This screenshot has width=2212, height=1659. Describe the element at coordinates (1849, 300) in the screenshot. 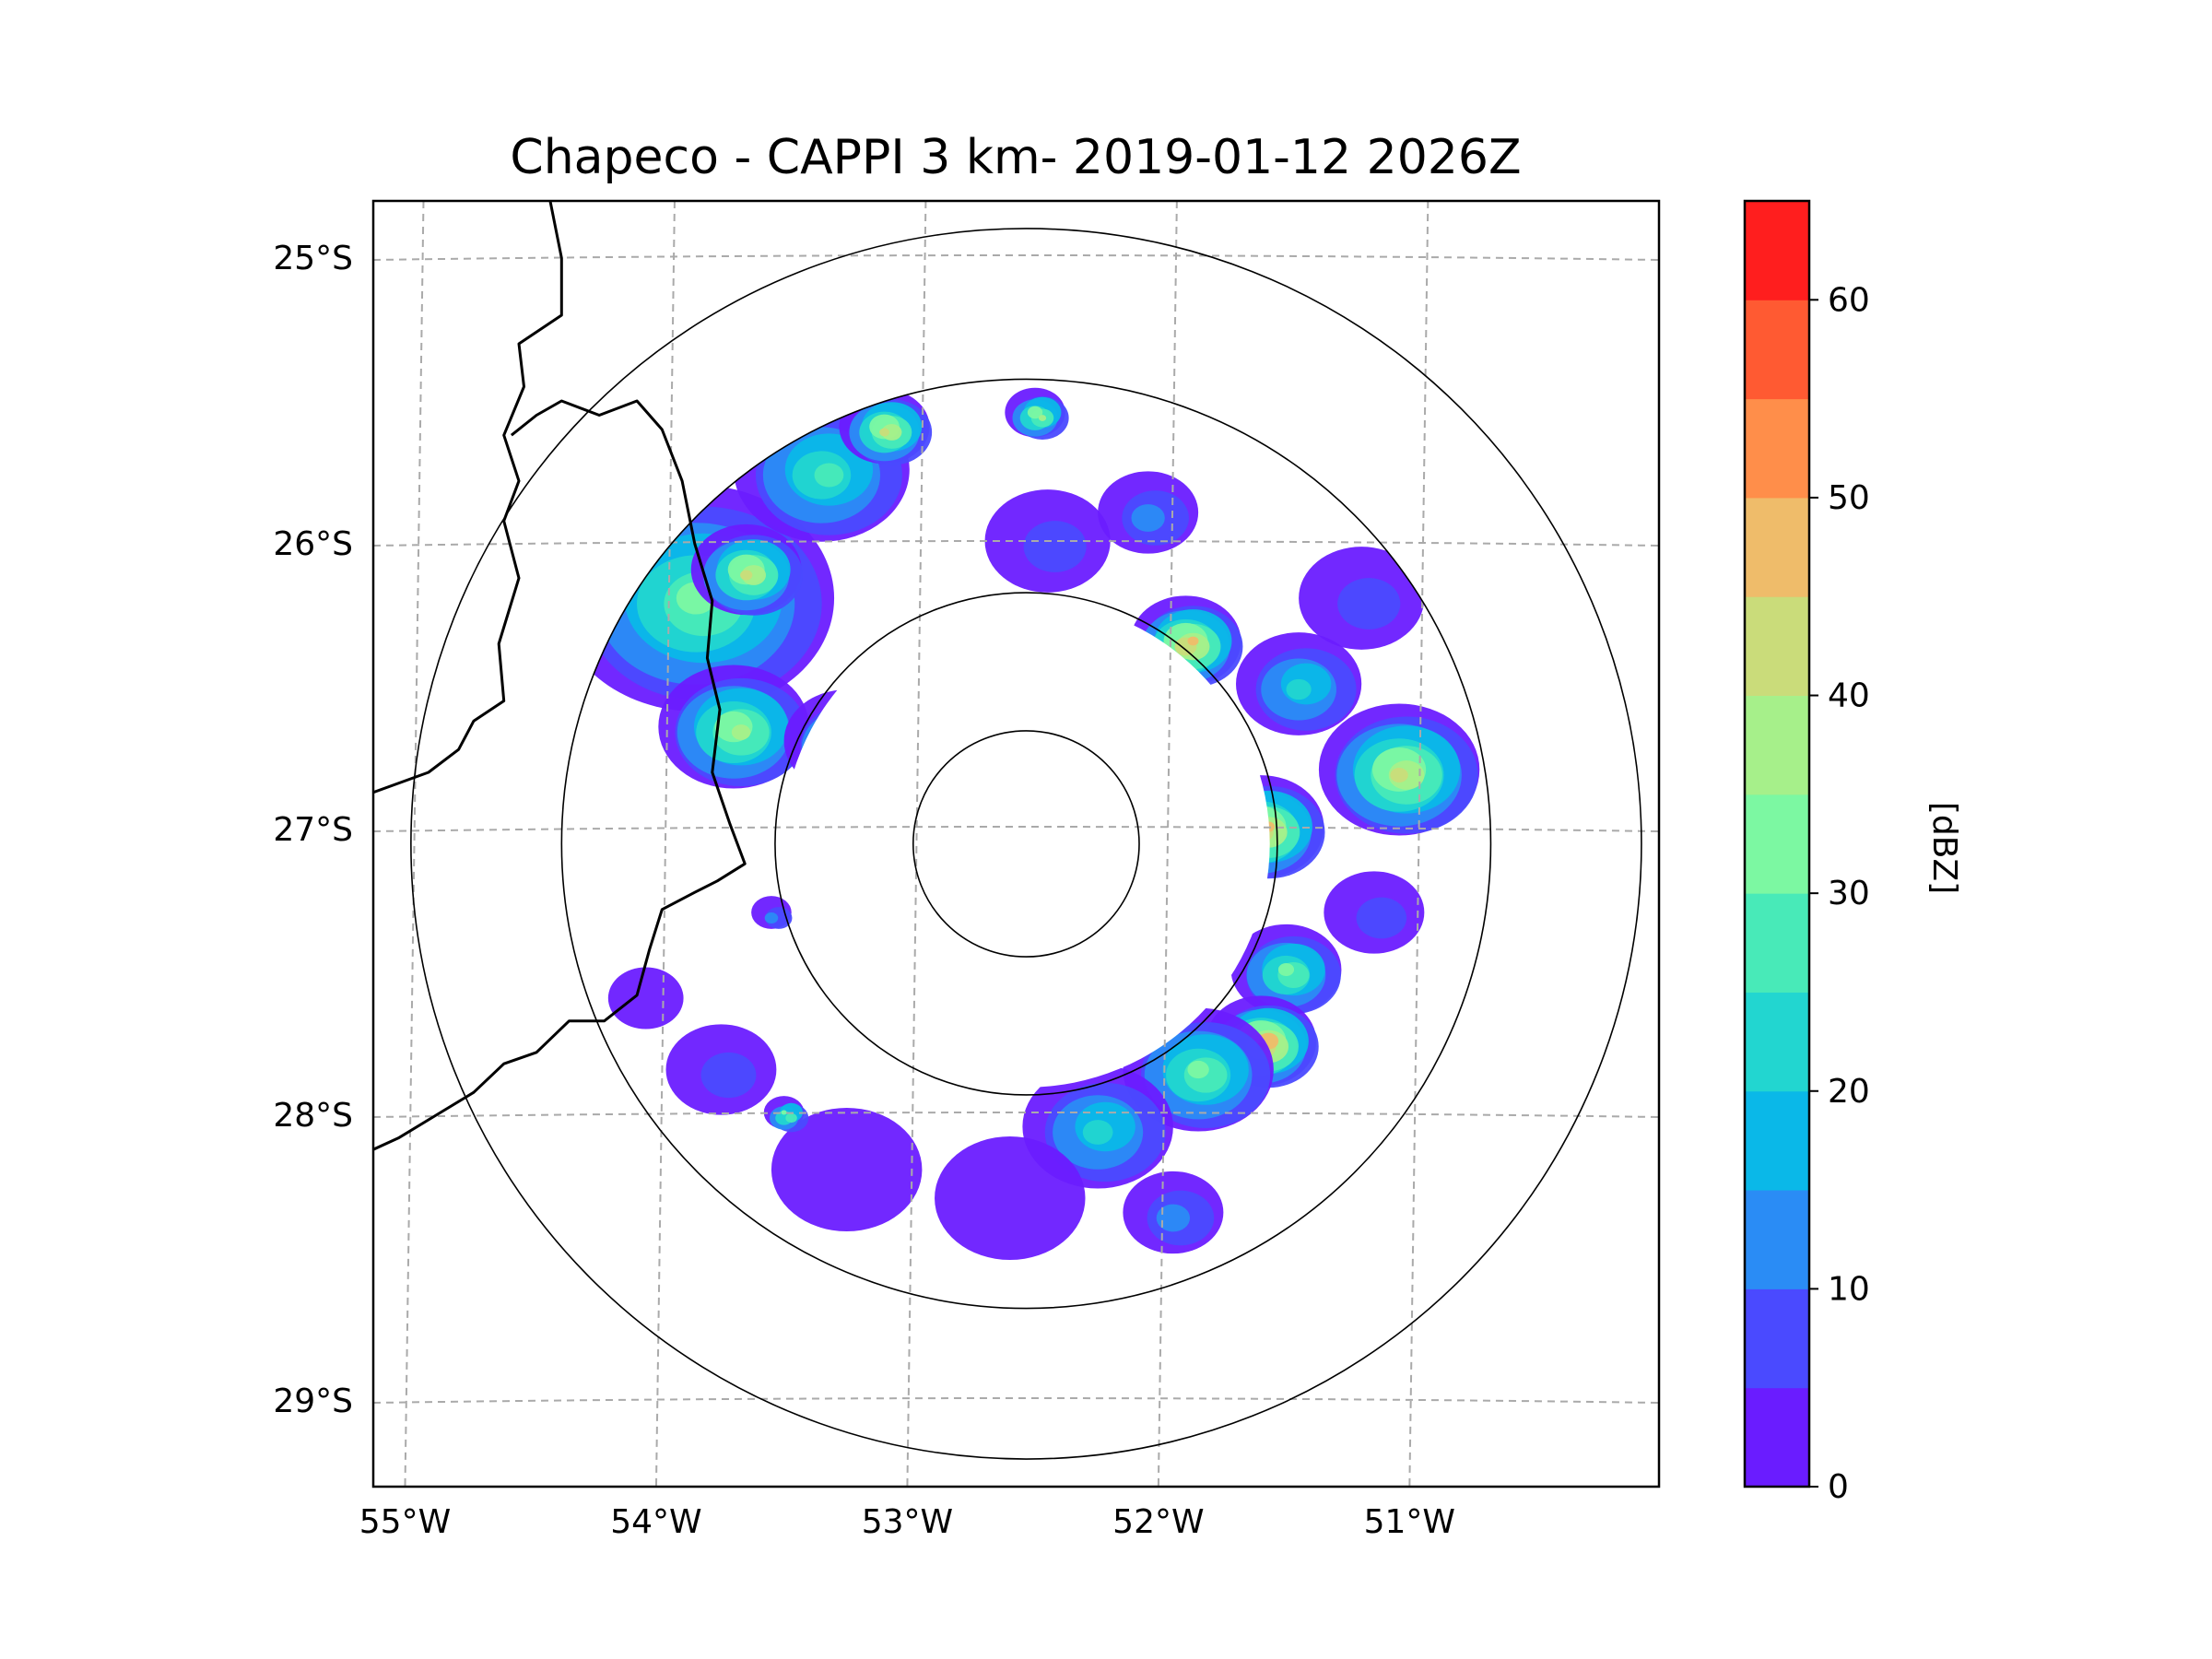

I see `colorbar-tick-label: 60` at that location.